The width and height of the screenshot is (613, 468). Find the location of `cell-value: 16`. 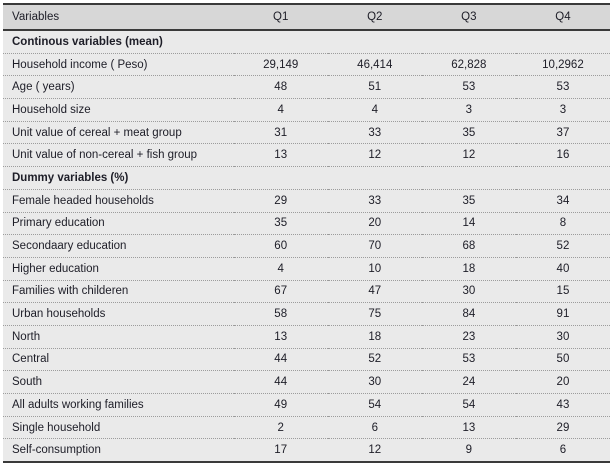

cell-value: 16 is located at coordinates (562, 155).